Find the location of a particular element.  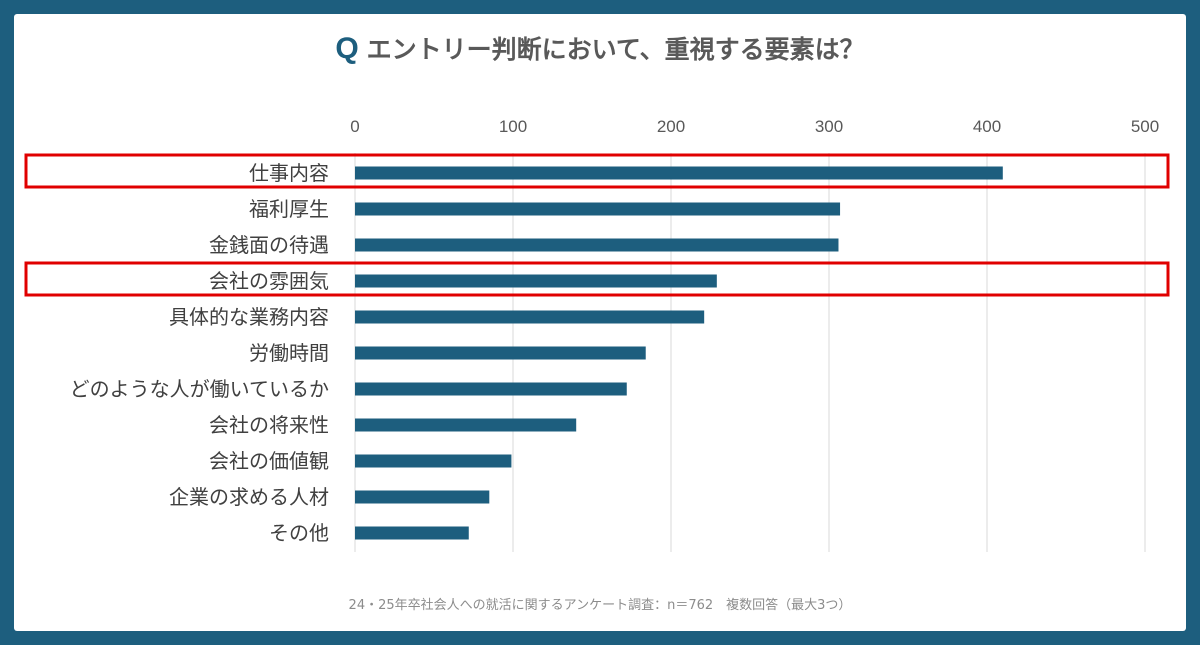

category-label: どのような人が働いているか is located at coordinates (199, 389).